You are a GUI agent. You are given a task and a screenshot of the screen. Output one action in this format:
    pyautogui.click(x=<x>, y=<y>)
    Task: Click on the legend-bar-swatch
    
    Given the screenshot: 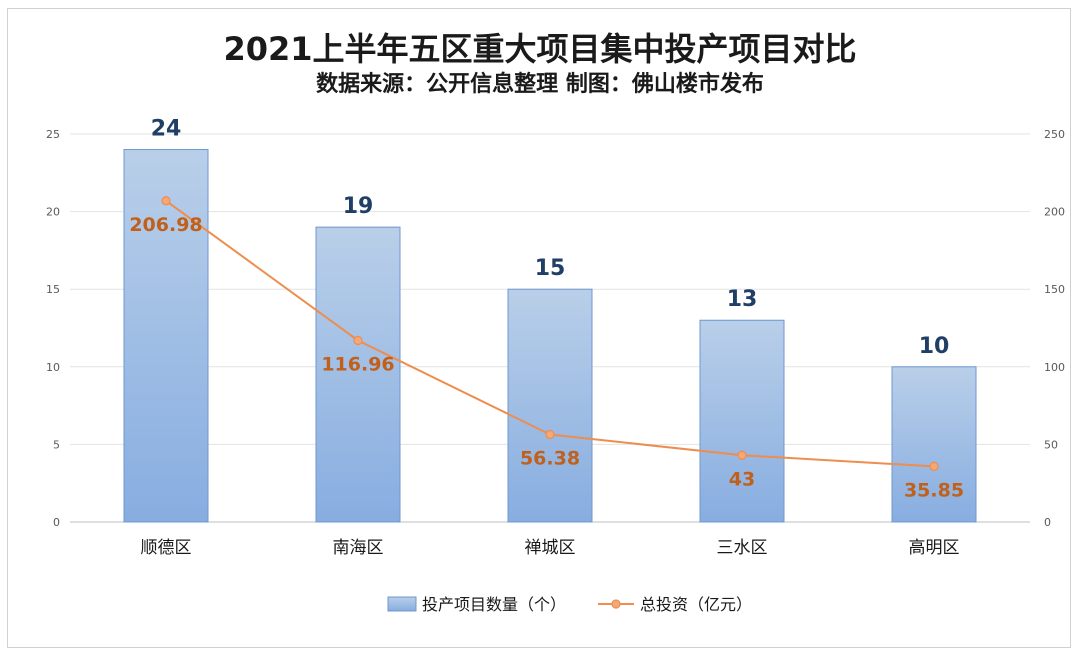 What is the action you would take?
    pyautogui.click(x=402, y=604)
    